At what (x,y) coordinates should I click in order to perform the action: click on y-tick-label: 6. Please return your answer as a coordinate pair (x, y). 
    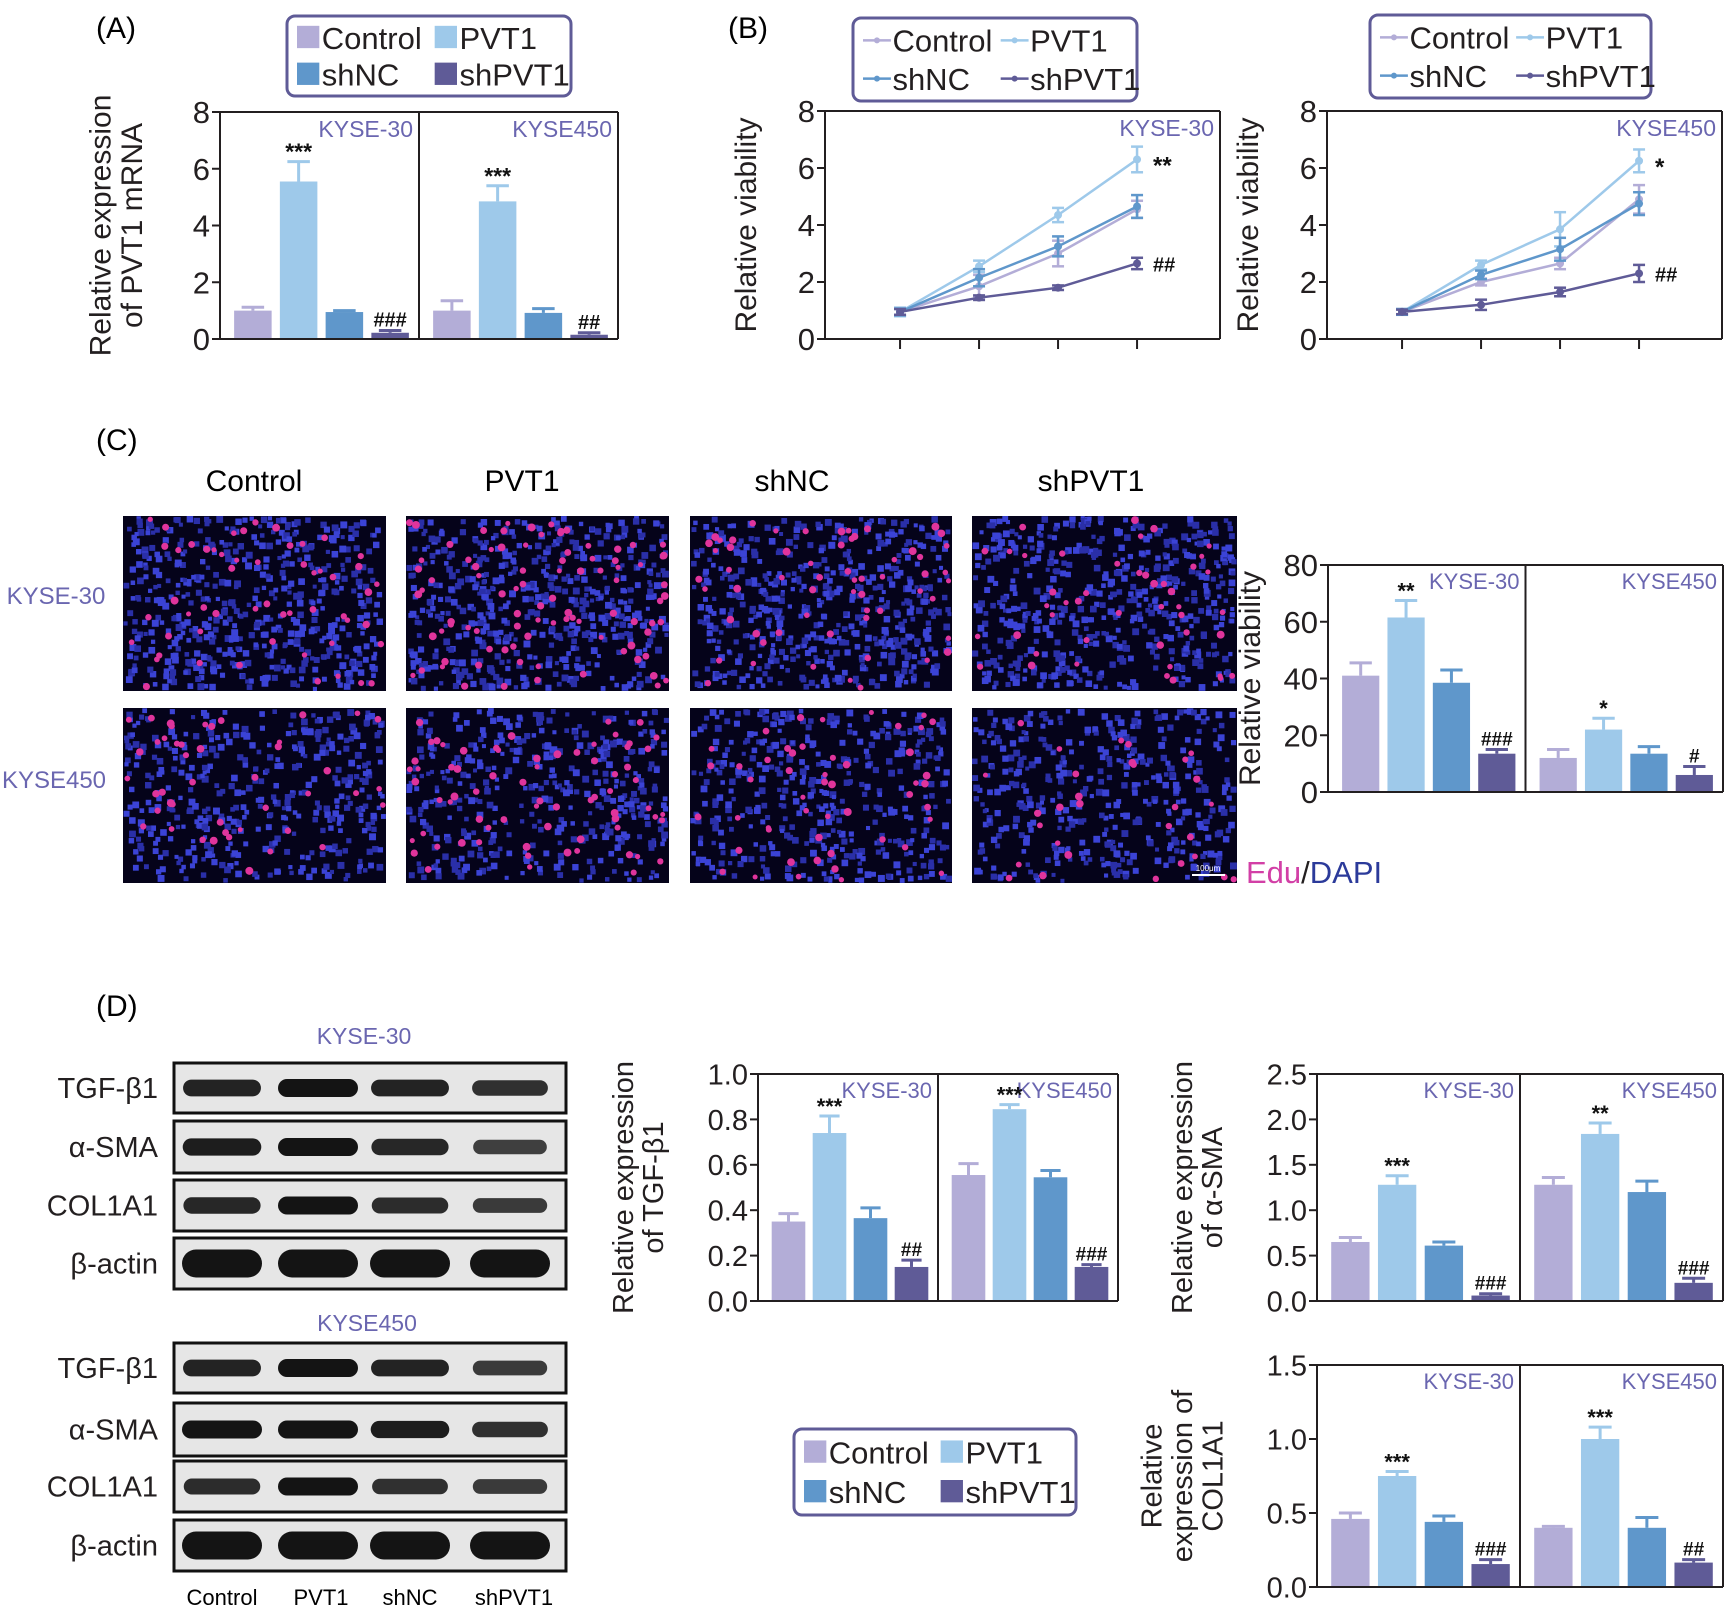
    Looking at the image, I should click on (201, 169).